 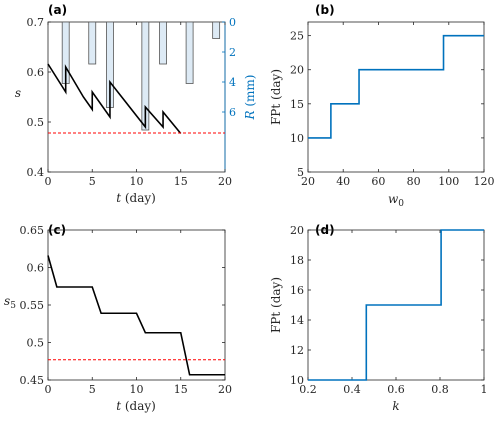 I want to click on panel-b-xlabel: w0, so click(x=396, y=200).